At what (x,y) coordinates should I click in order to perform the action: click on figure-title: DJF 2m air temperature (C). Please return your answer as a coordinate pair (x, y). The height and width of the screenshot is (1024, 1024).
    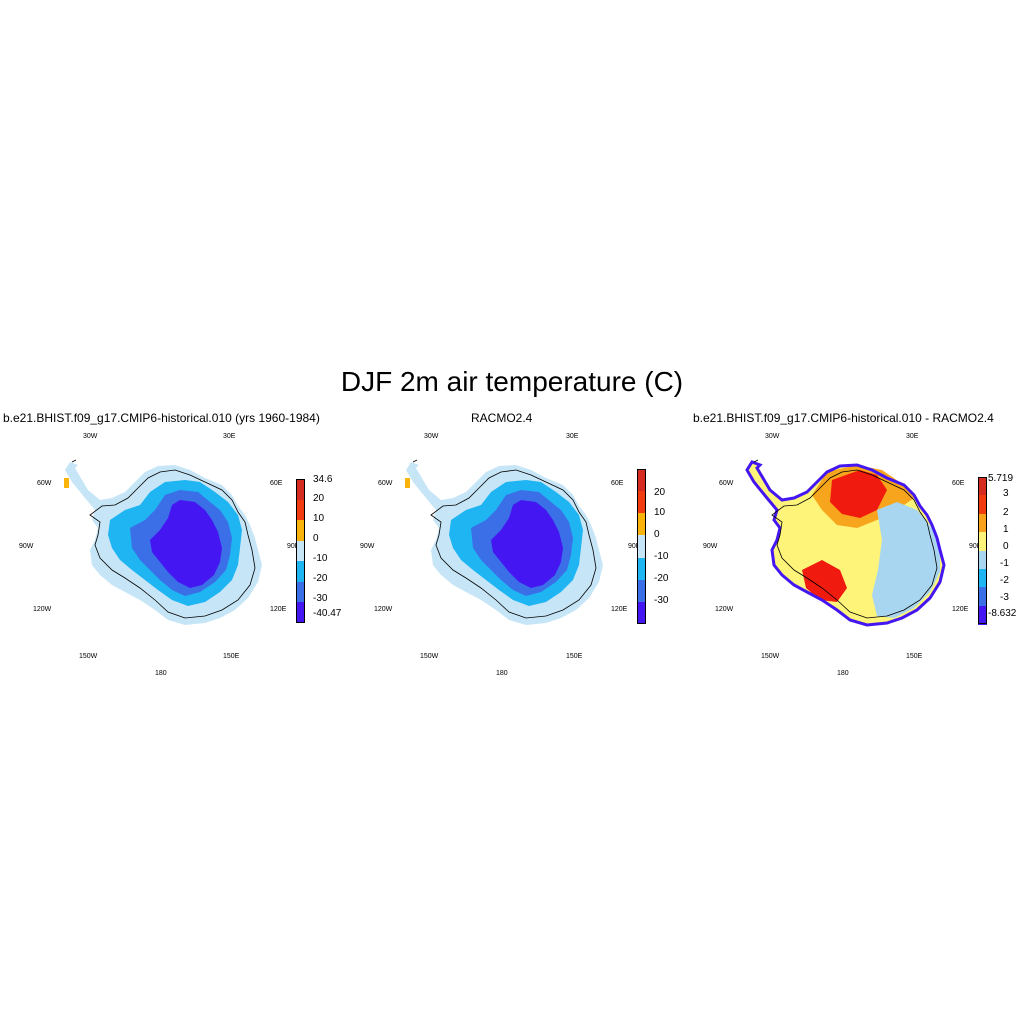
    Looking at the image, I should click on (512, 381).